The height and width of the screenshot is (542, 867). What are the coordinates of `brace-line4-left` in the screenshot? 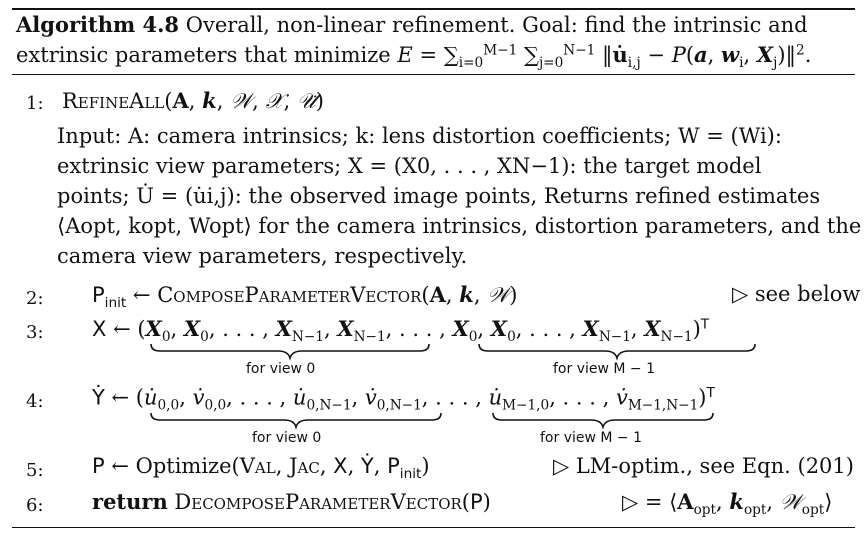 It's located at (296, 421).